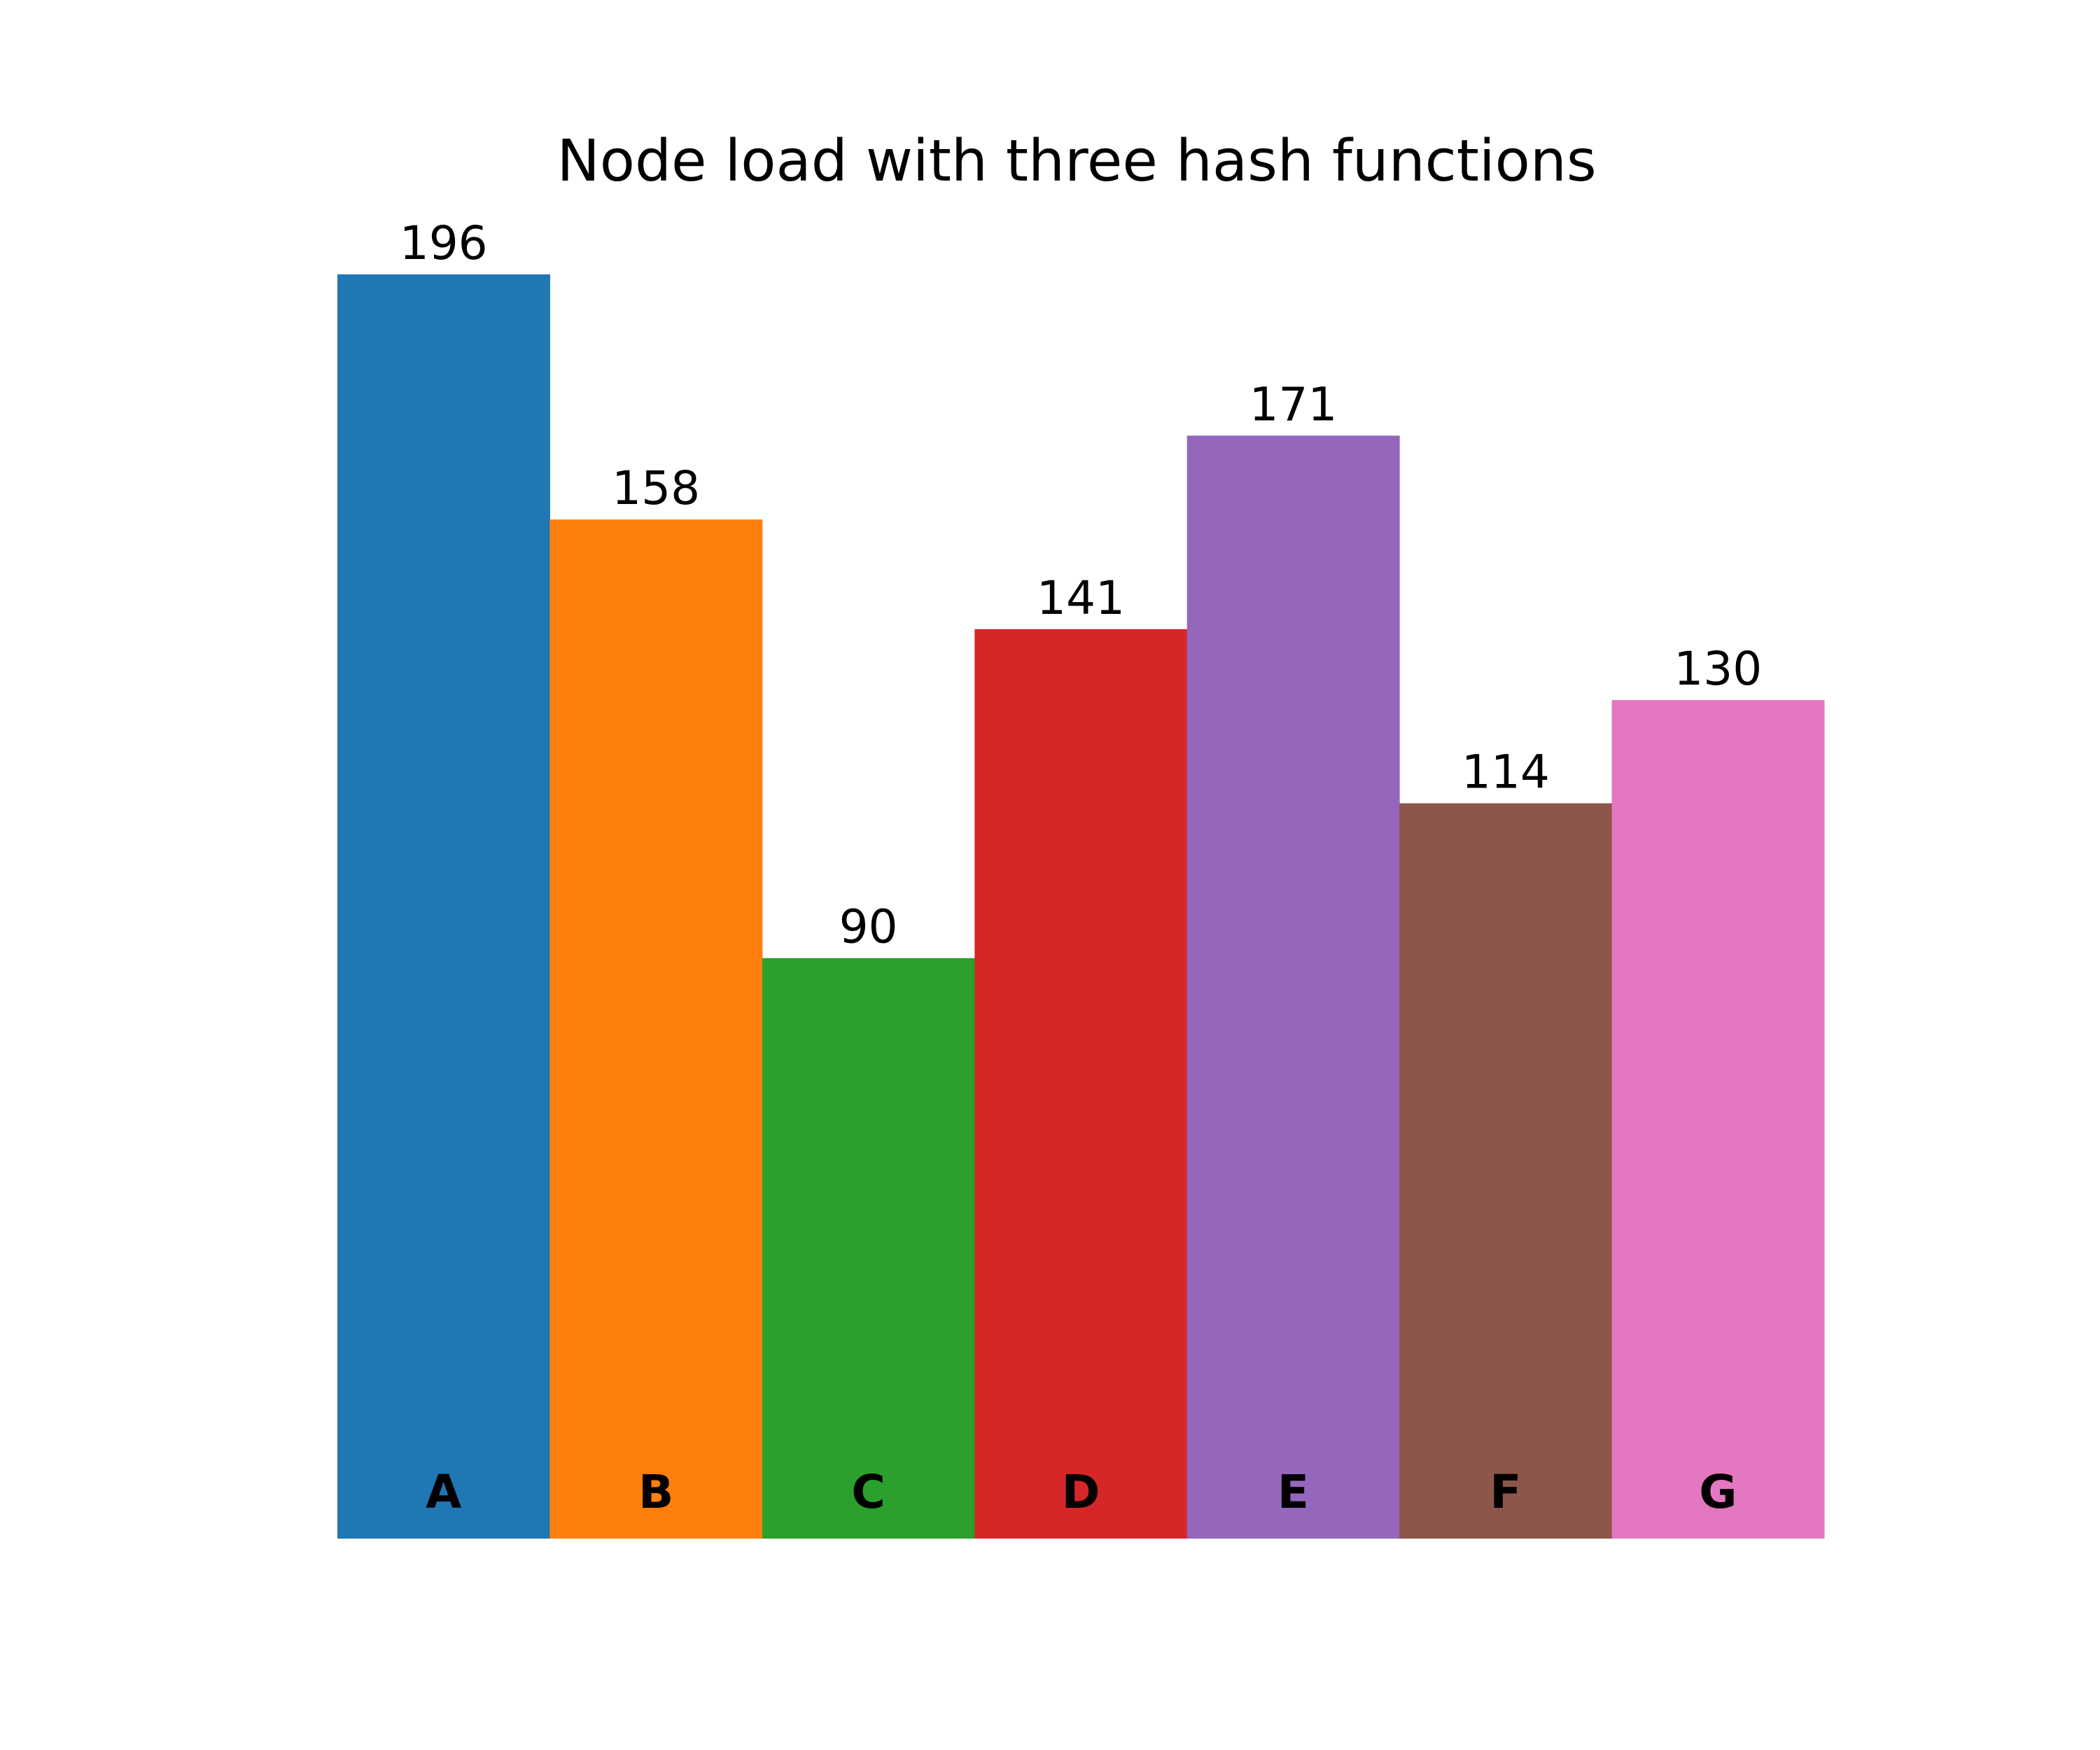  What do you see at coordinates (1506, 1171) in the screenshot?
I see `bar-f` at bounding box center [1506, 1171].